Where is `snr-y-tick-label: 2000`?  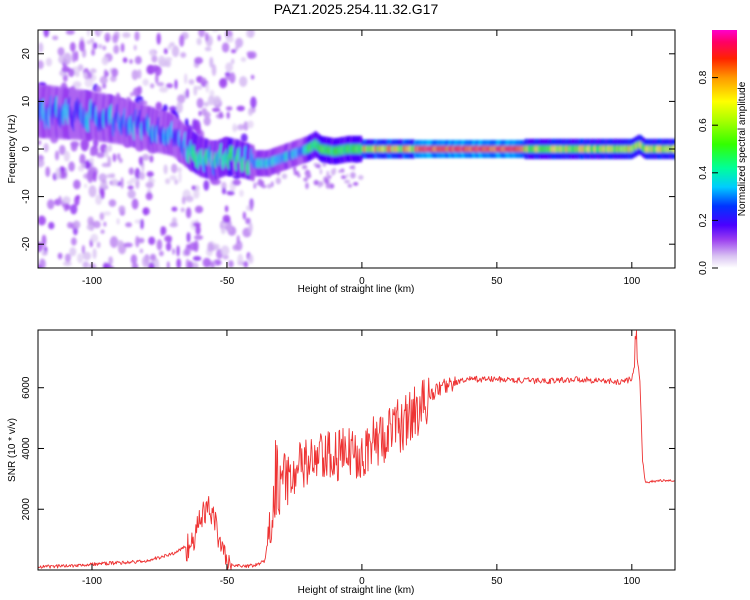
snr-y-tick-label: 2000 is located at coordinates (26, 509).